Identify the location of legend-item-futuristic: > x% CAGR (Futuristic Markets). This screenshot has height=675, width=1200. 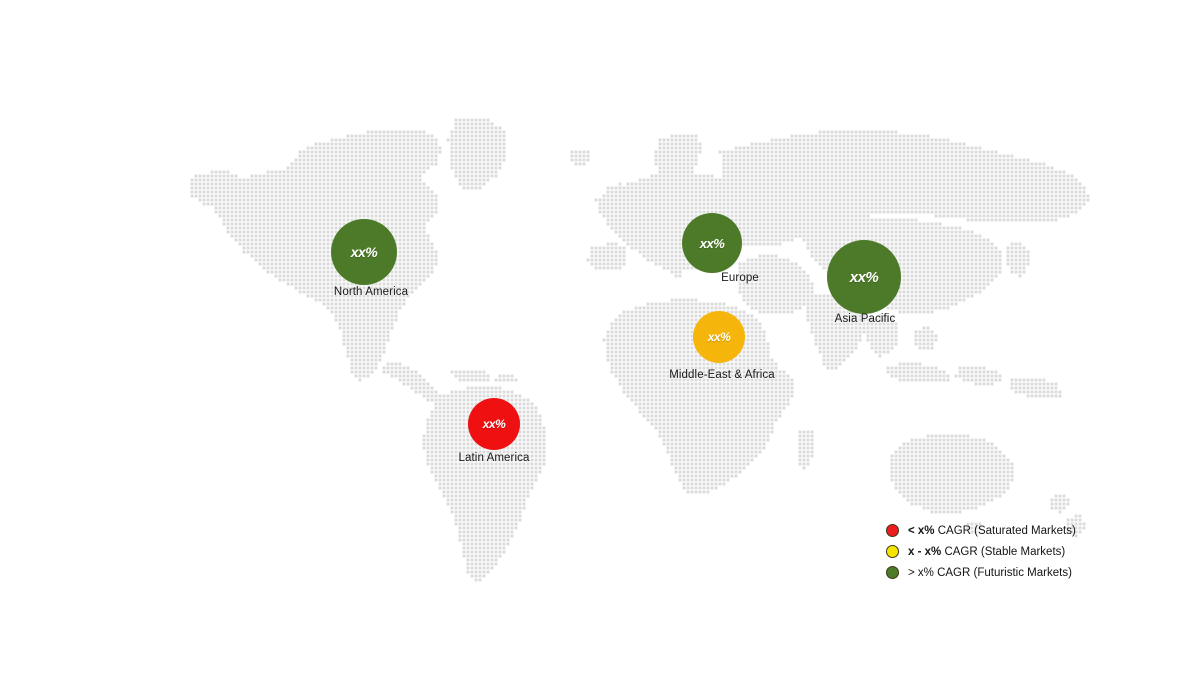
(981, 572).